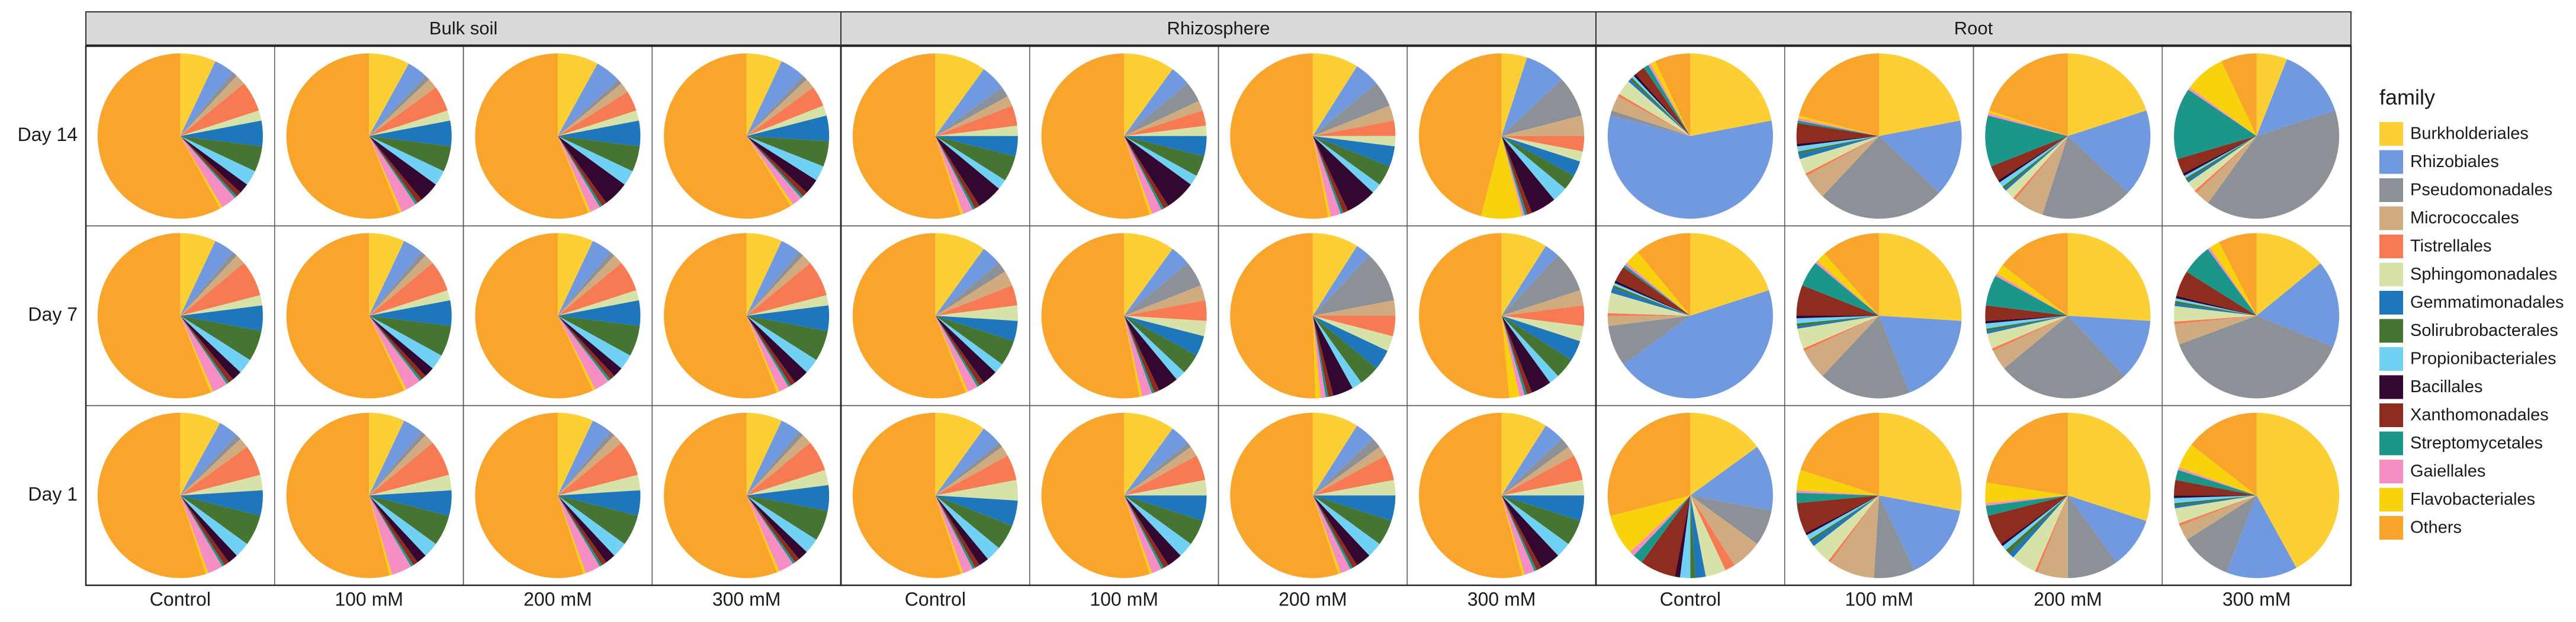 This screenshot has height=622, width=2576. I want to click on legend-label: Sphingomonadales, so click(2483, 274).